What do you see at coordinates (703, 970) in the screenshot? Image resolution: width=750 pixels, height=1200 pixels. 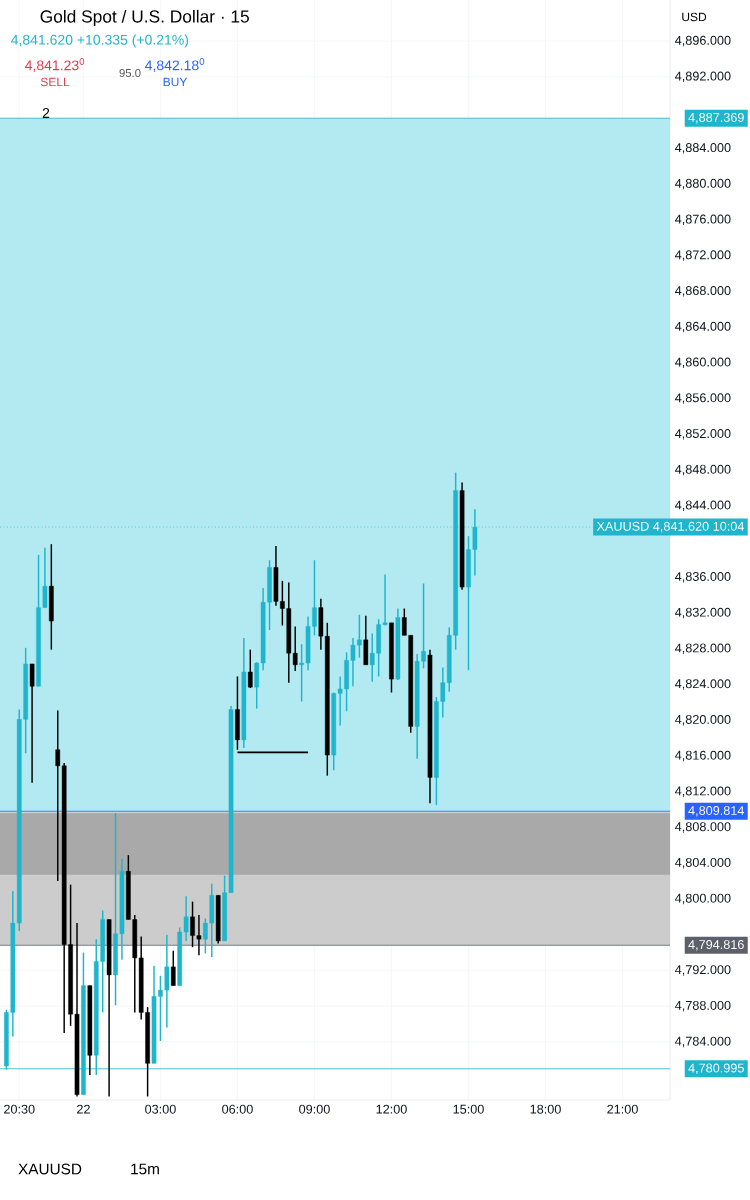 I see `y-tick-label: 4,792.000` at bounding box center [703, 970].